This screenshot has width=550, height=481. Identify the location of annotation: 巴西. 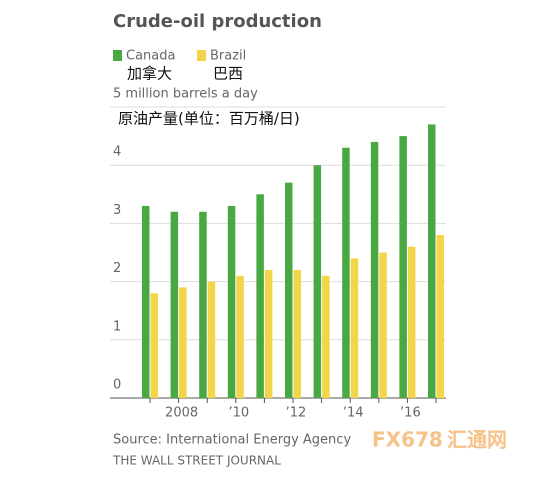
(228, 74).